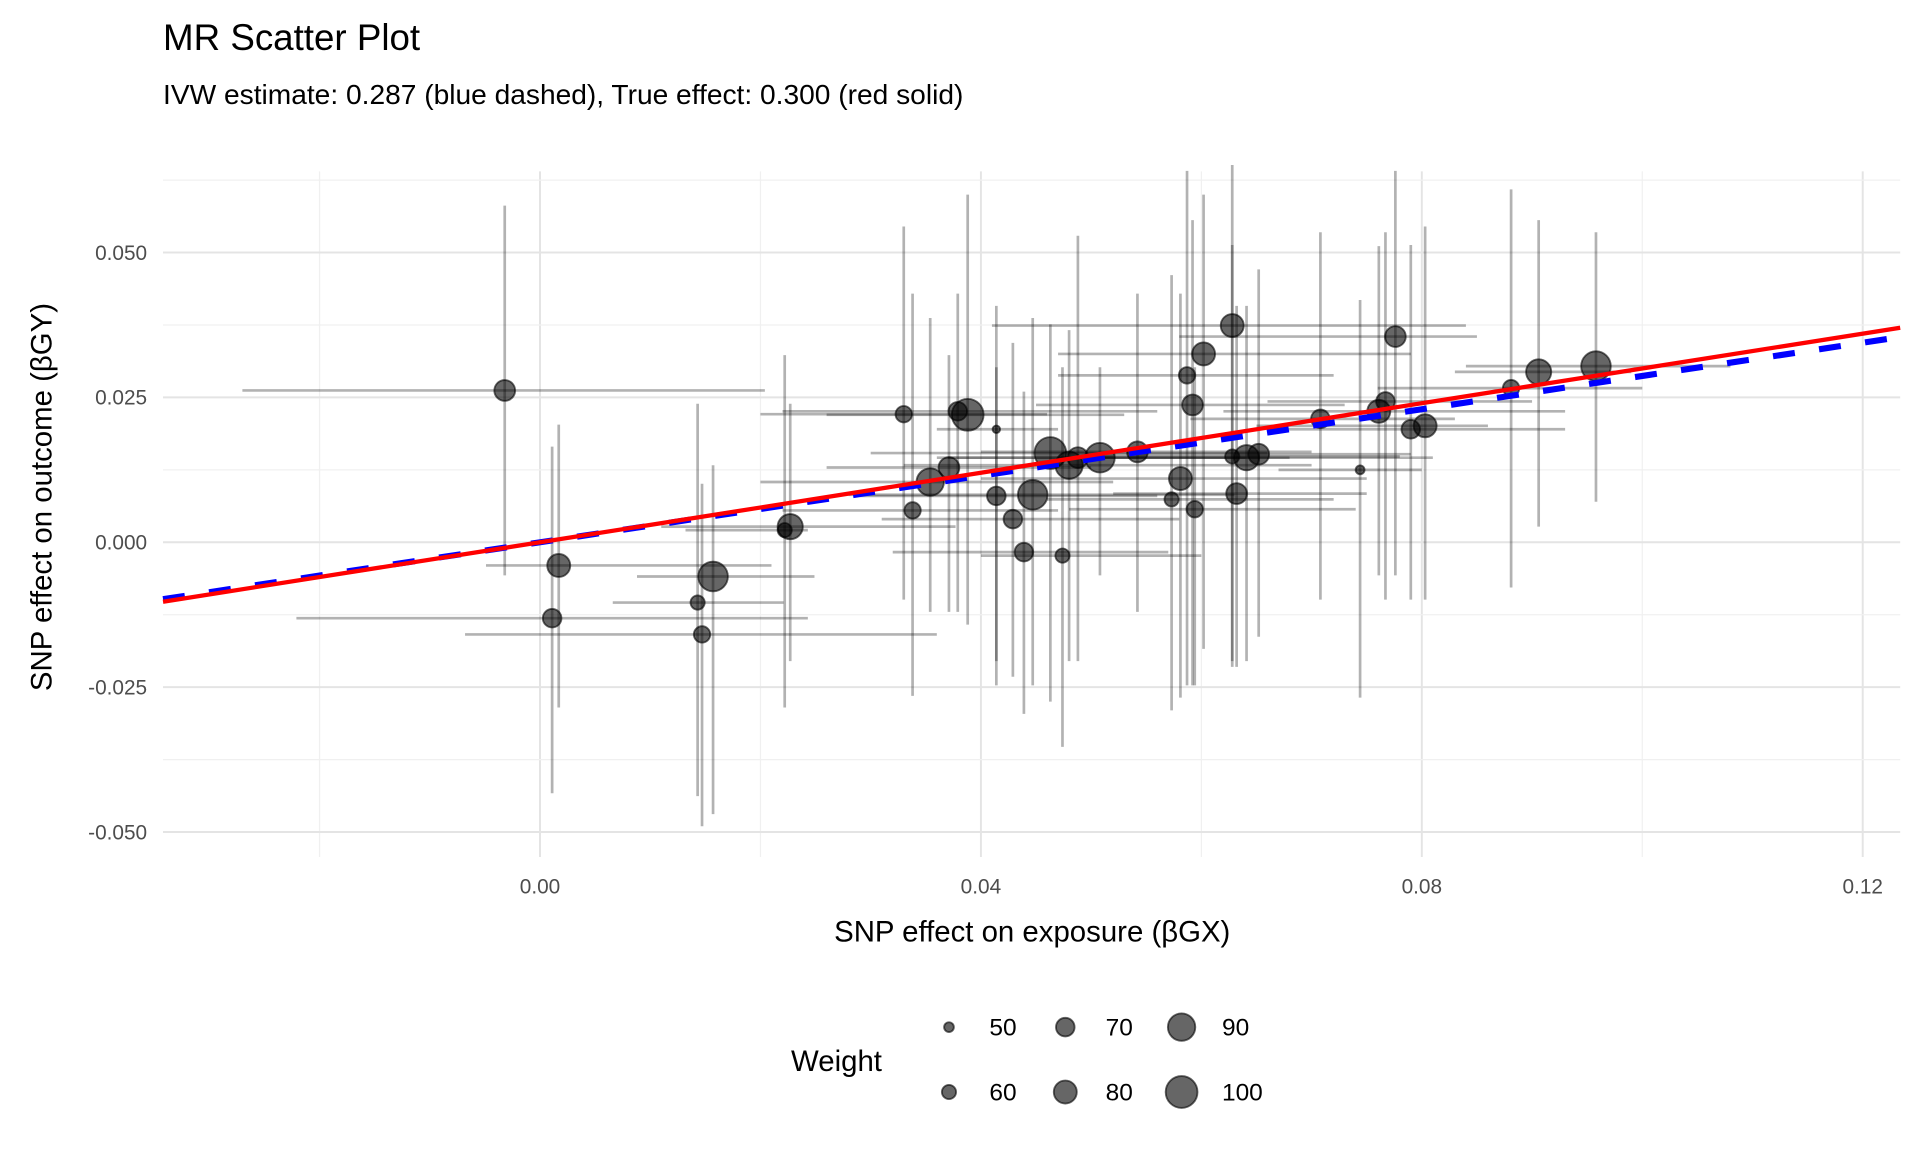  What do you see at coordinates (291, 37) in the screenshot?
I see `chart-title: MR Scatter Plot` at bounding box center [291, 37].